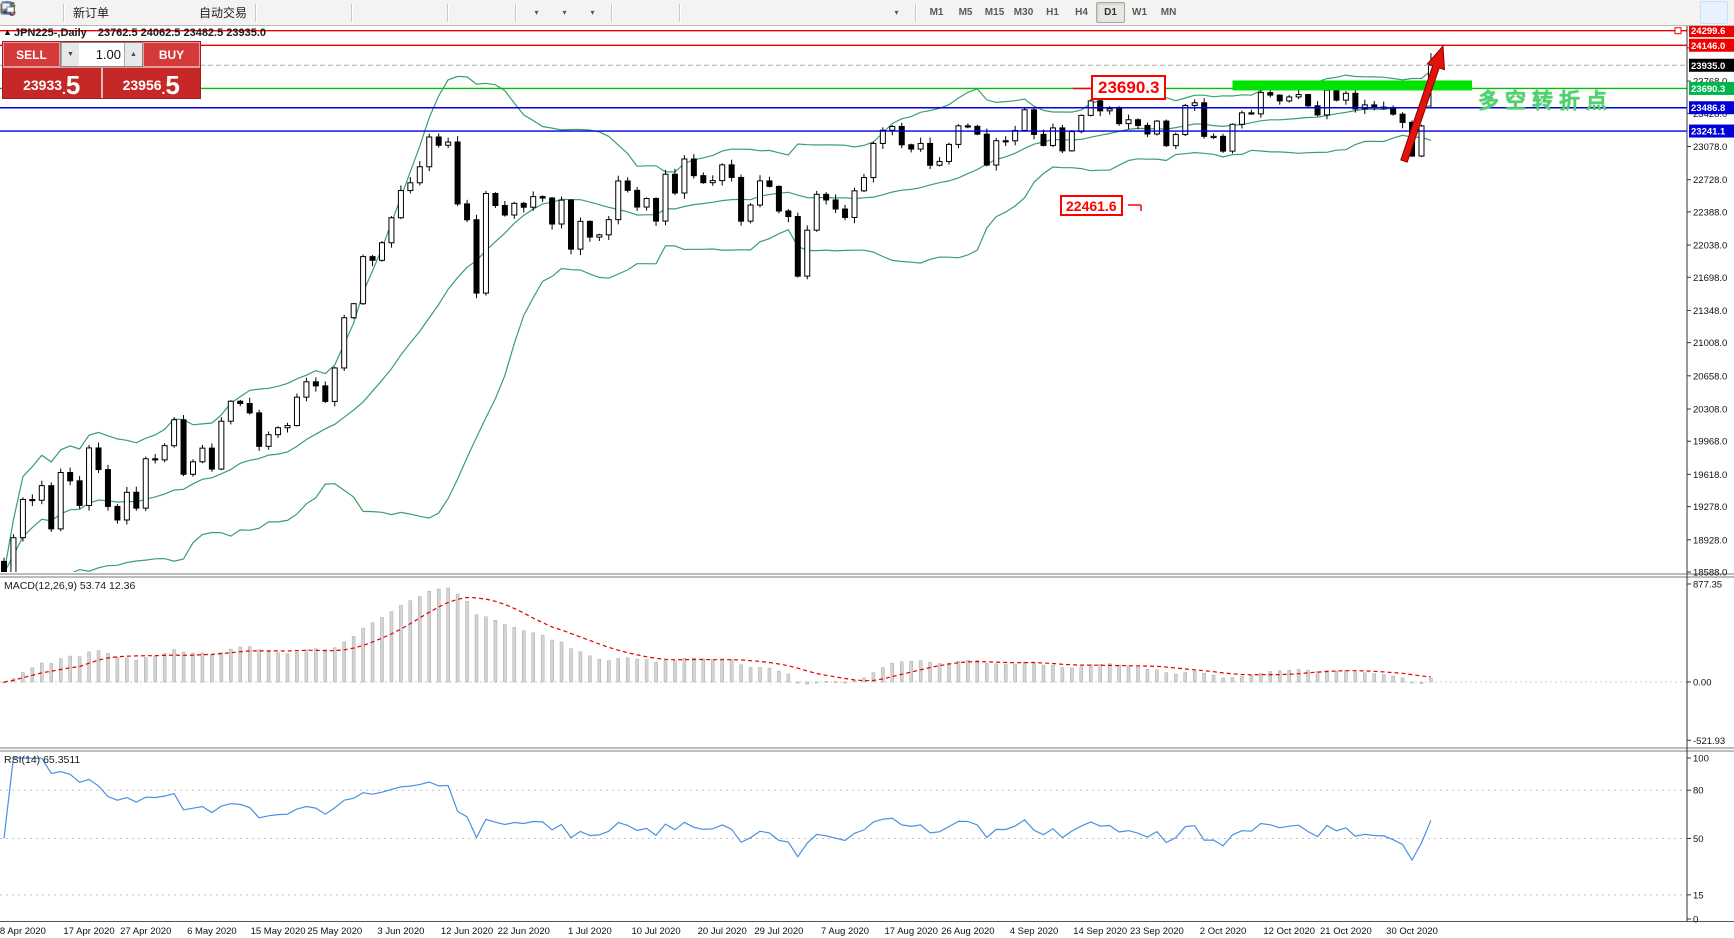 Image resolution: width=1734 pixels, height=938 pixels. Describe the element at coordinates (152, 83) in the screenshot. I see `buy-price: 23956 . 5` at that location.